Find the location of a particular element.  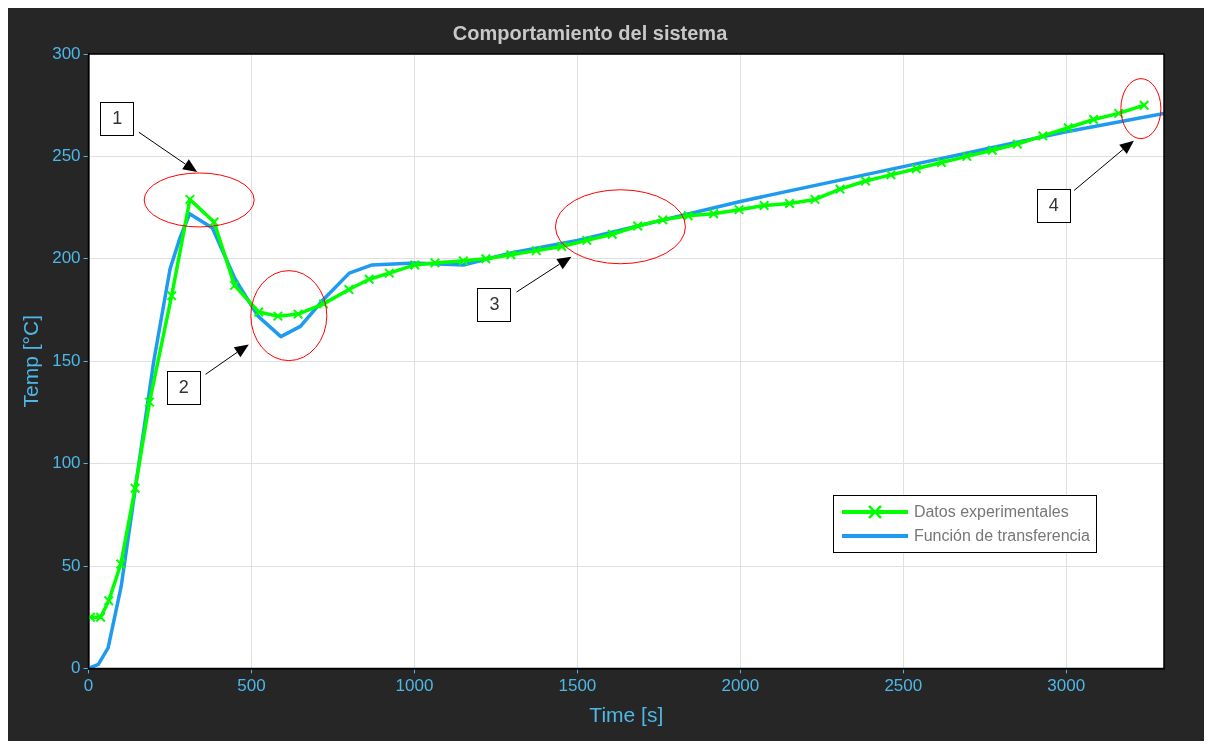

x-tick-label: 500 is located at coordinates (251, 686).